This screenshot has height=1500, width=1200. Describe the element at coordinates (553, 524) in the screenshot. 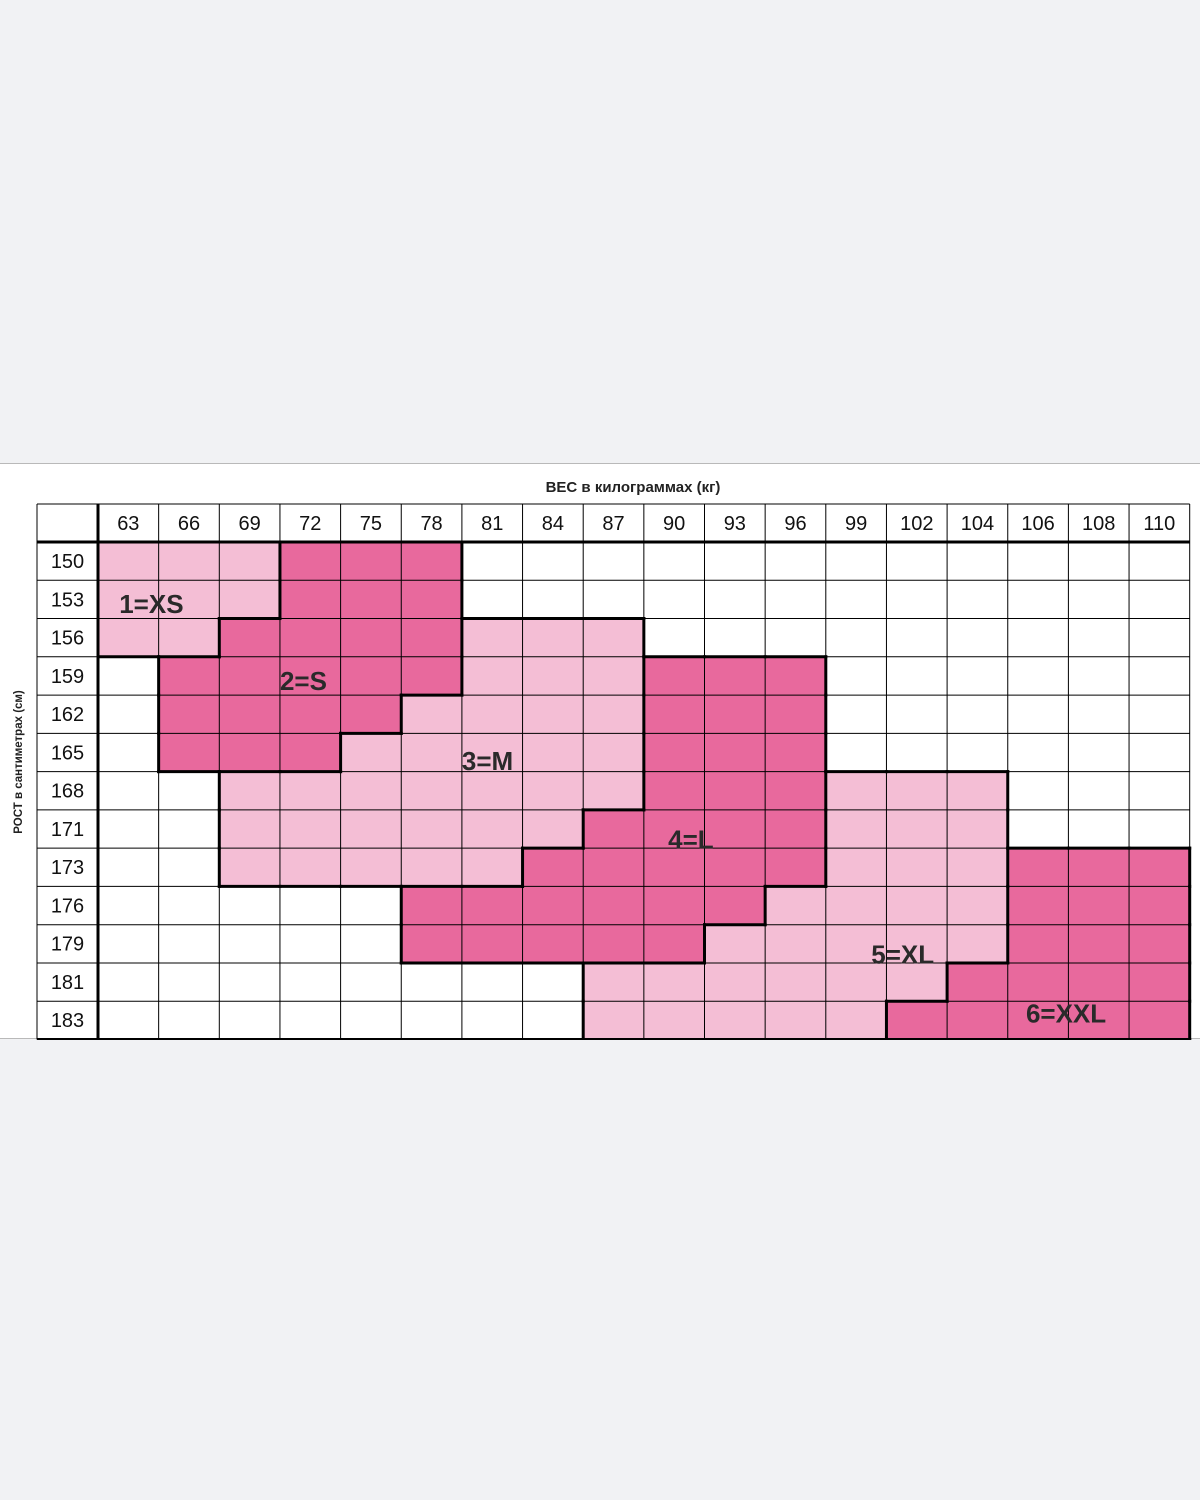

I see `x-tick-label: 84` at that location.